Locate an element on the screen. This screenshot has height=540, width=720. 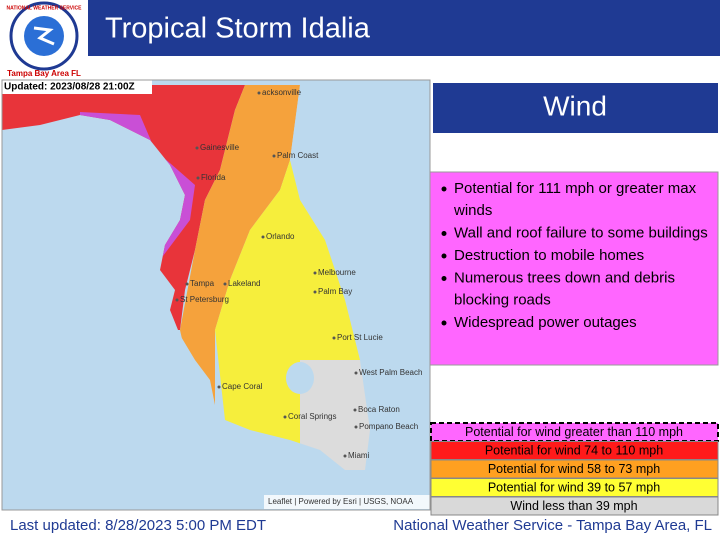
bullet-line: Potential for 111 mph or greater max is located at coordinates (575, 188).